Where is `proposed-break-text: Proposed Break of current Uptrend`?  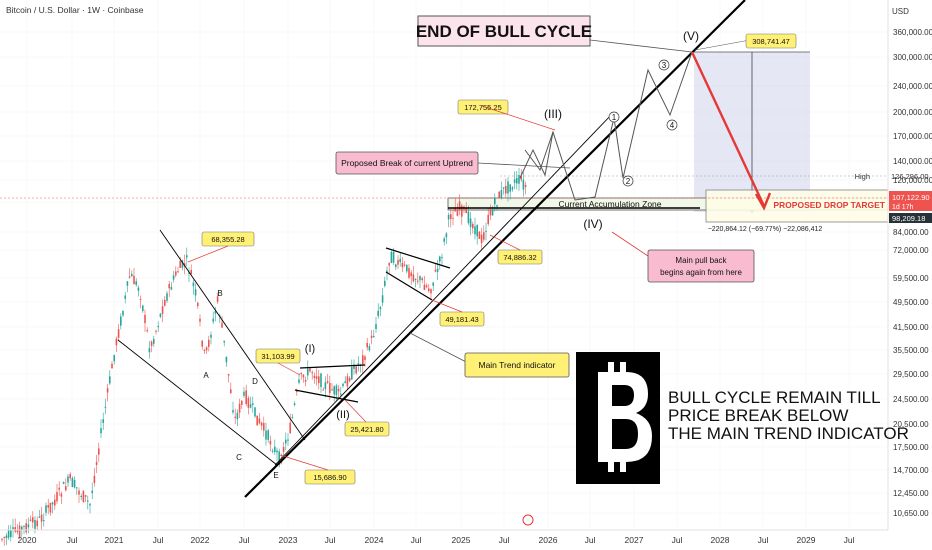 proposed-break-text: Proposed Break of current Uptrend is located at coordinates (407, 163).